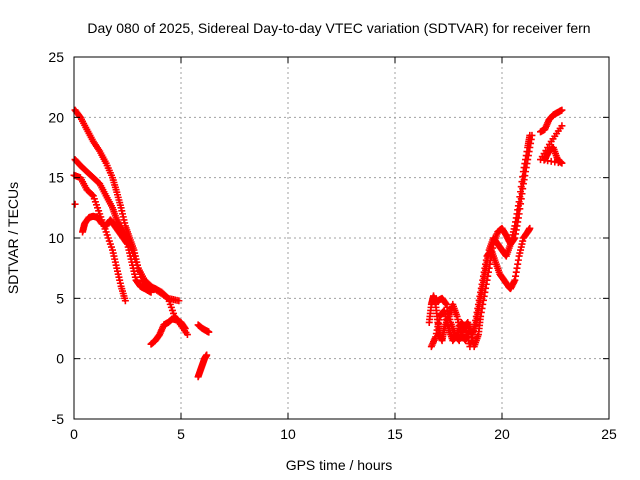 This screenshot has width=640, height=480. Describe the element at coordinates (56, 238) in the screenshot. I see `y-tick-label: 10` at that location.